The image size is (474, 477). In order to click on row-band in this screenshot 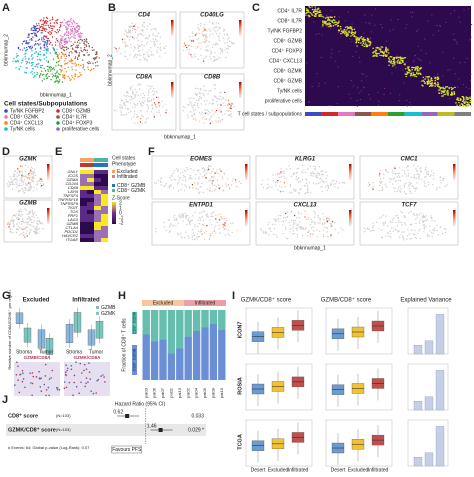, I will do `click(106, 430)`.